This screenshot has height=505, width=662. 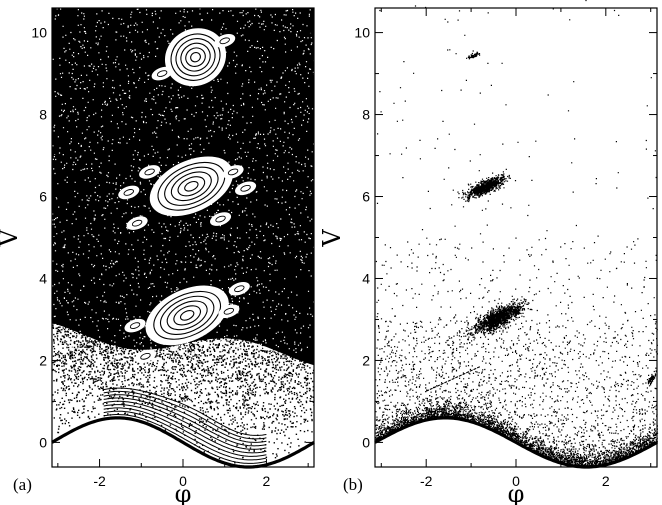 I want to click on streak, so click(x=453, y=379).